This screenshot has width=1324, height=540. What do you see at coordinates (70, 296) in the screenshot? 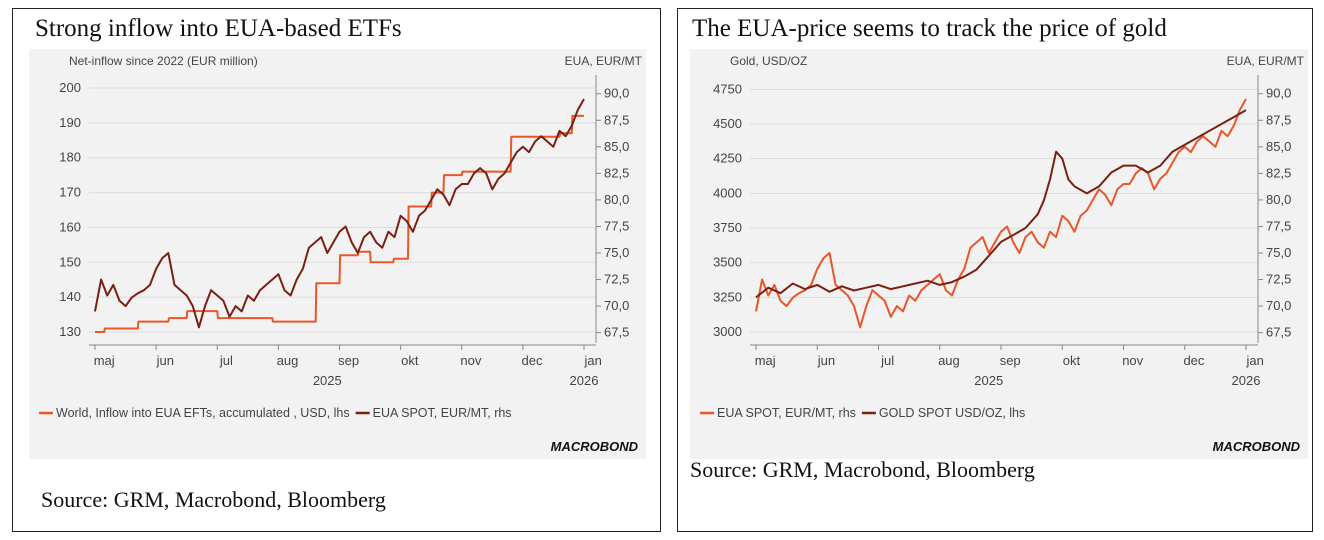
I see `y-tick-label-left: 140` at bounding box center [70, 296].